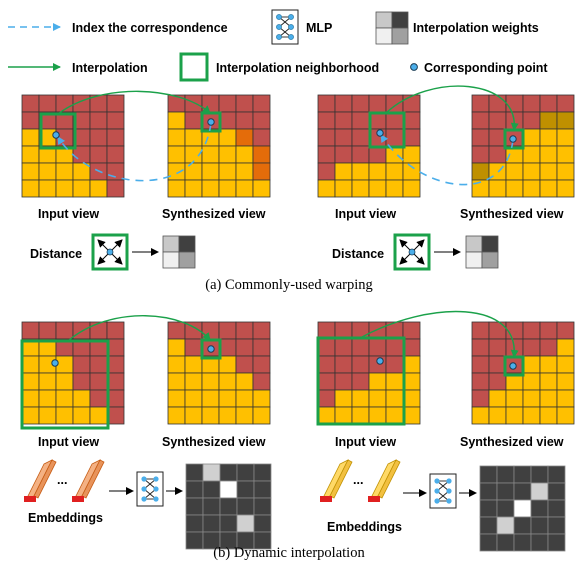 Image resolution: width=578 pixels, height=568 pixels. What do you see at coordinates (392, 28) in the screenshot?
I see `interpolation-weights-icon` at bounding box center [392, 28].